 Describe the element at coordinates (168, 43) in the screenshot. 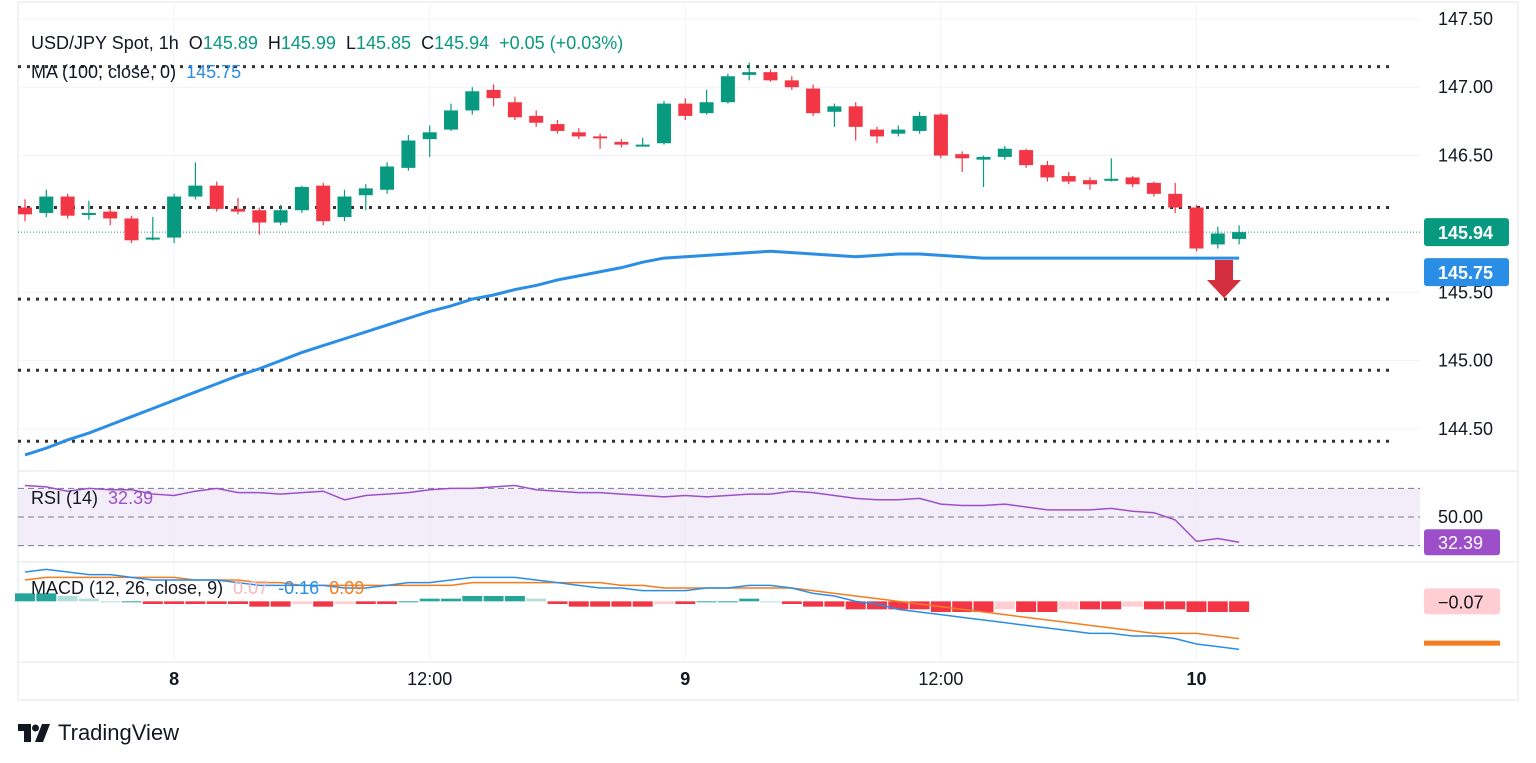

I see `timeframe: 1h` at that location.